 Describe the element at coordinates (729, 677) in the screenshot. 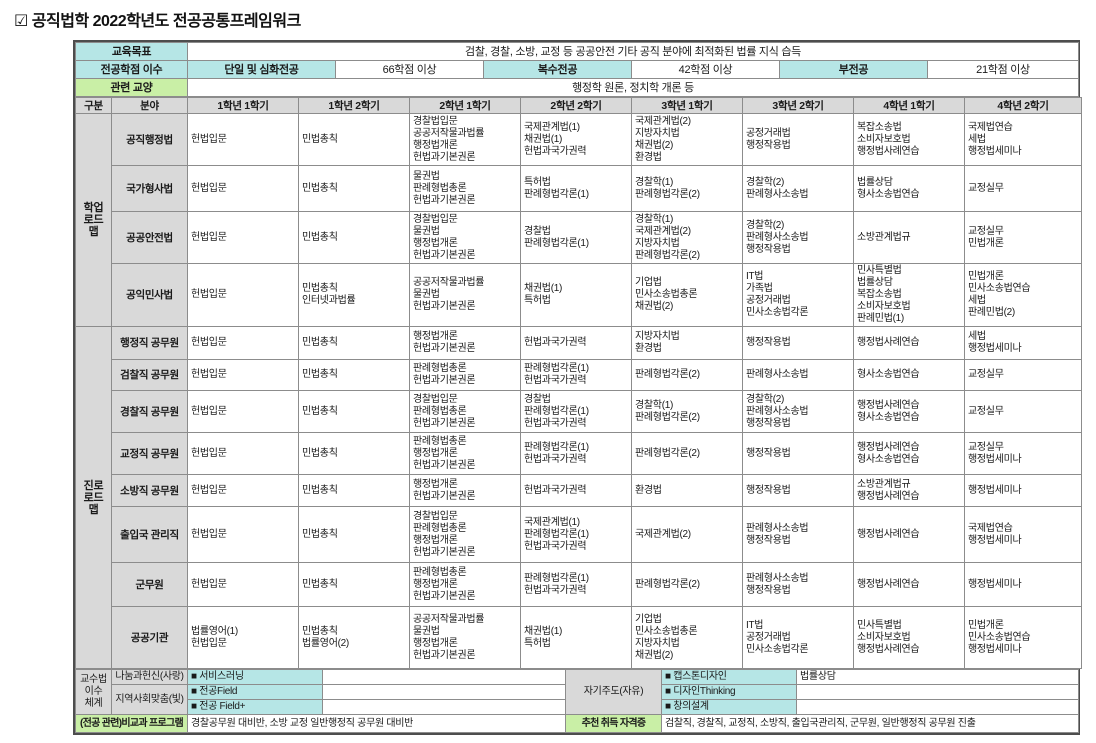

I see `self-item-capstone: ■ 캡스톤디자인` at that location.